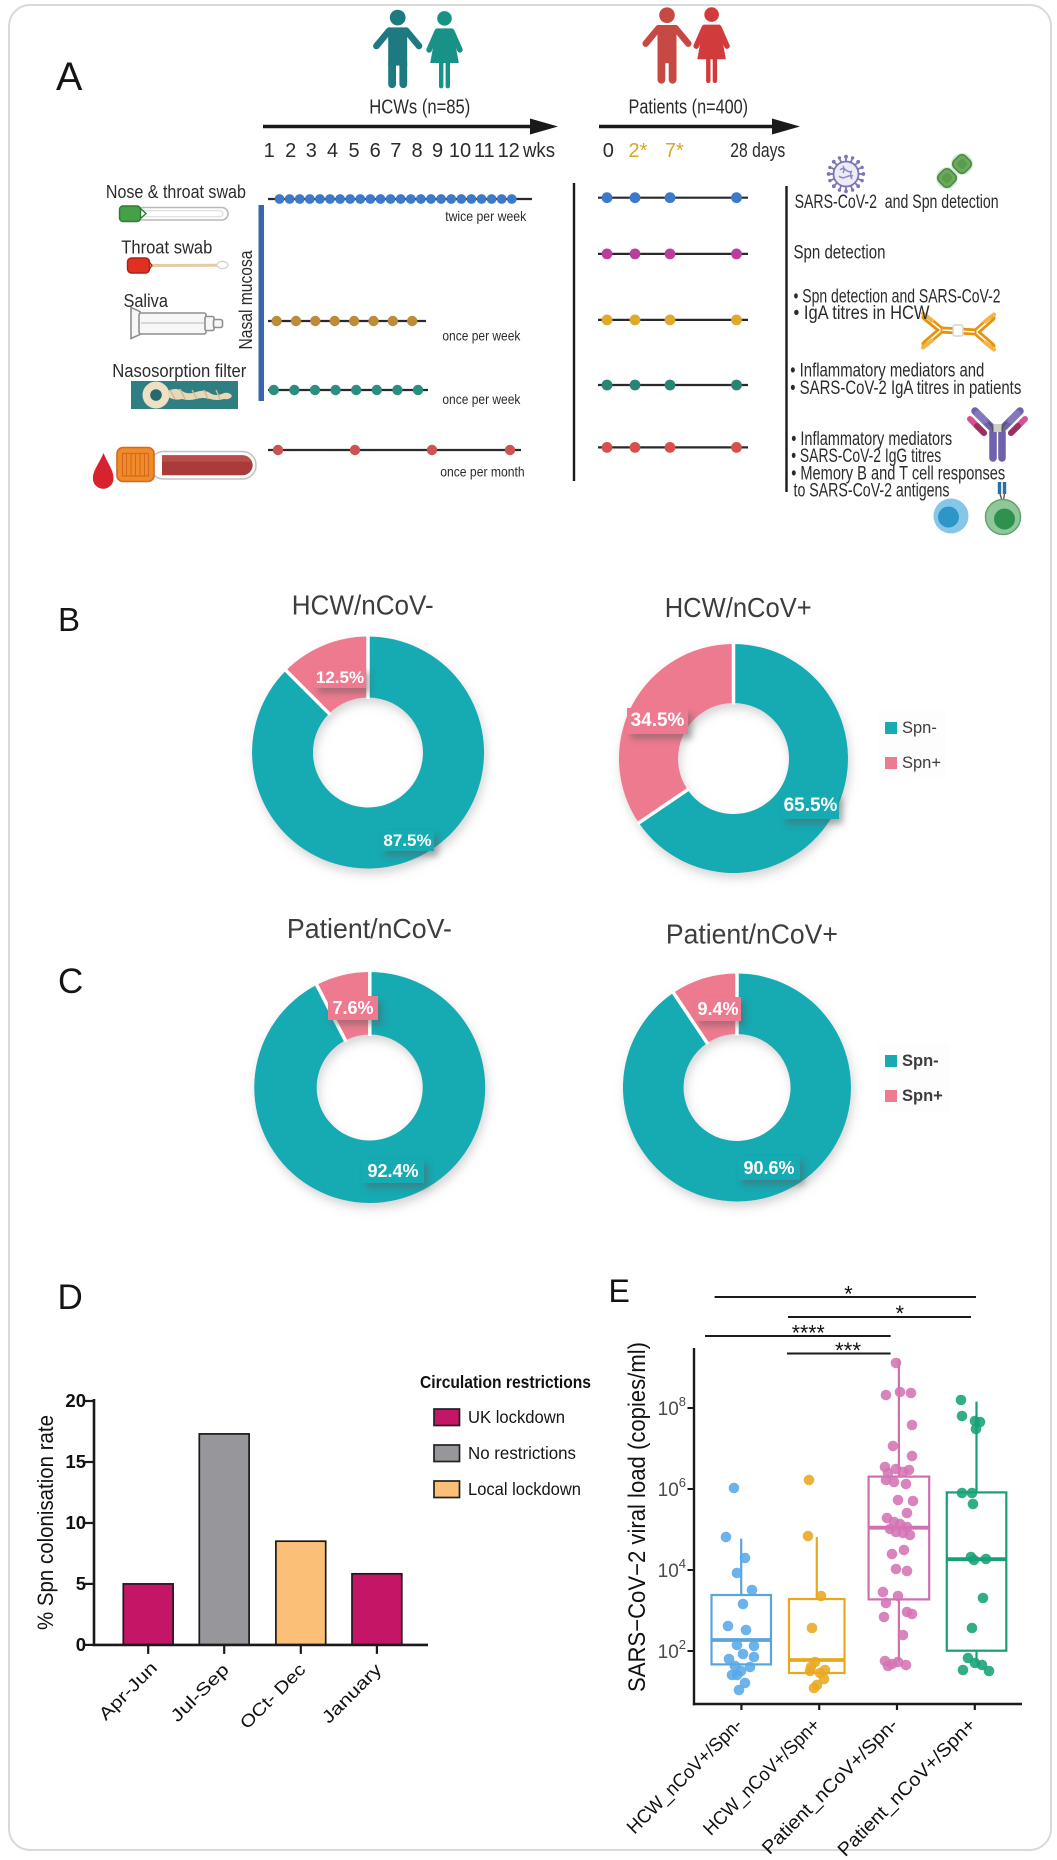 Image resolution: width=1057 pixels, height=1860 pixels. What do you see at coordinates (179, 370) in the screenshot?
I see `svg-text: Nasosorption filter` at bounding box center [179, 370].